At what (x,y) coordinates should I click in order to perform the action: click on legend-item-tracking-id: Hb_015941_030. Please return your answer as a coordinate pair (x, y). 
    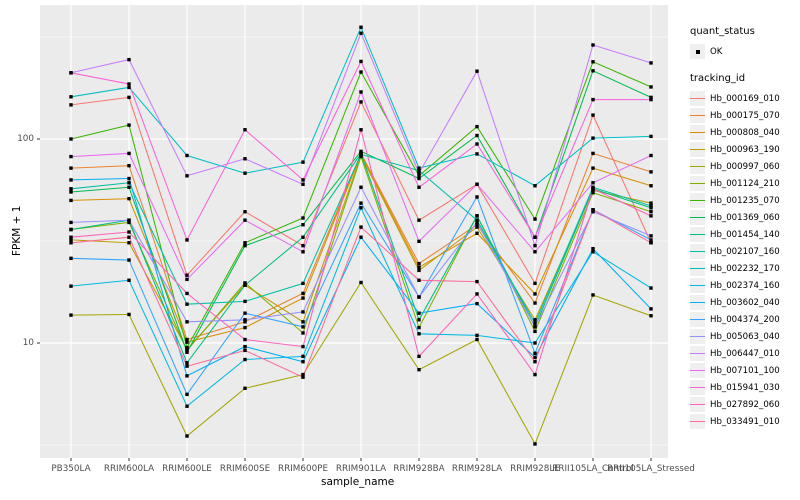
    Looking at the image, I should click on (745, 387).